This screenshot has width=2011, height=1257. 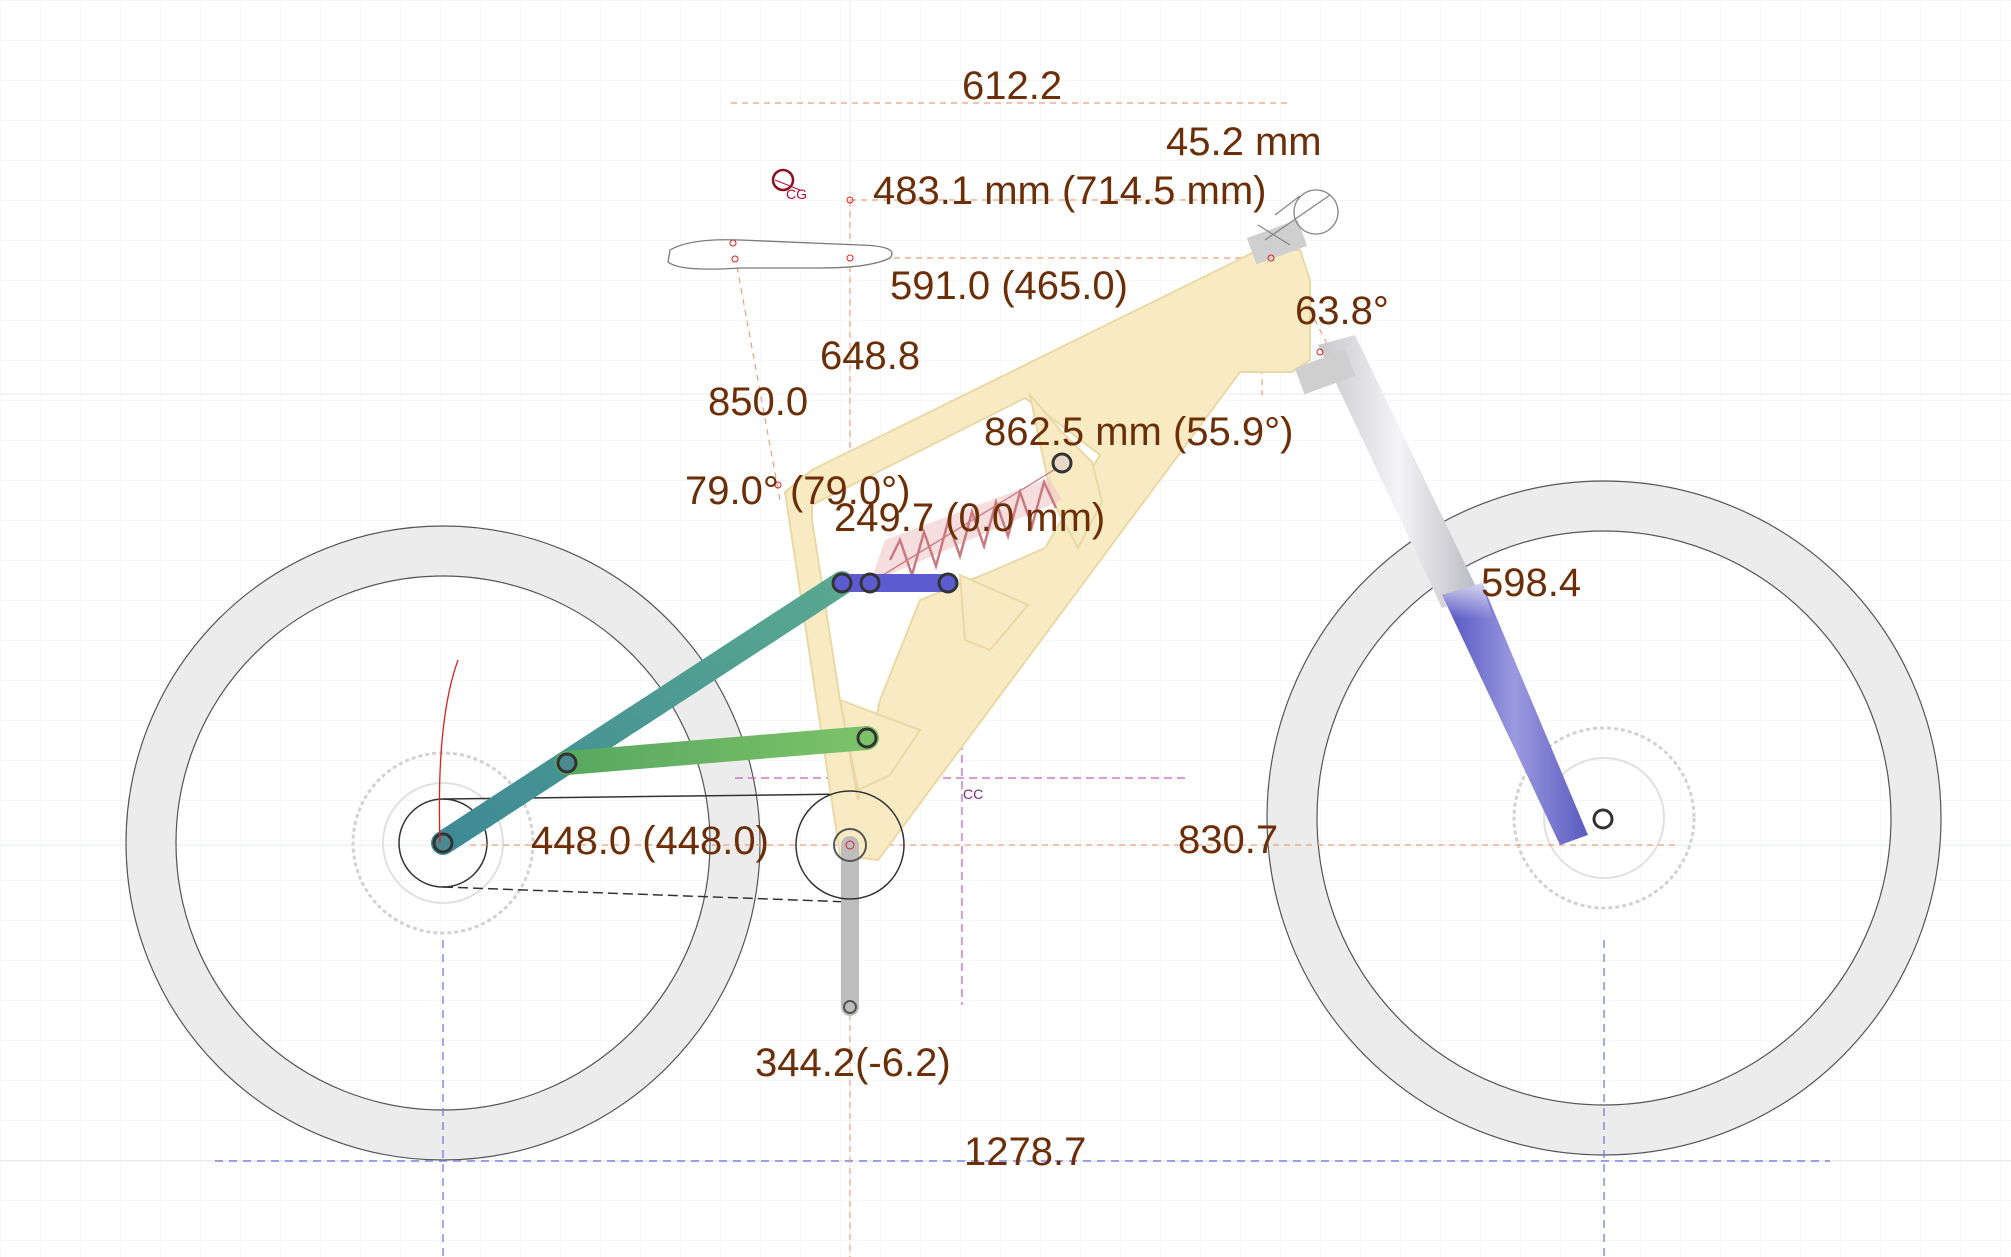 I want to click on lower-link-pivot, so click(x=867, y=738).